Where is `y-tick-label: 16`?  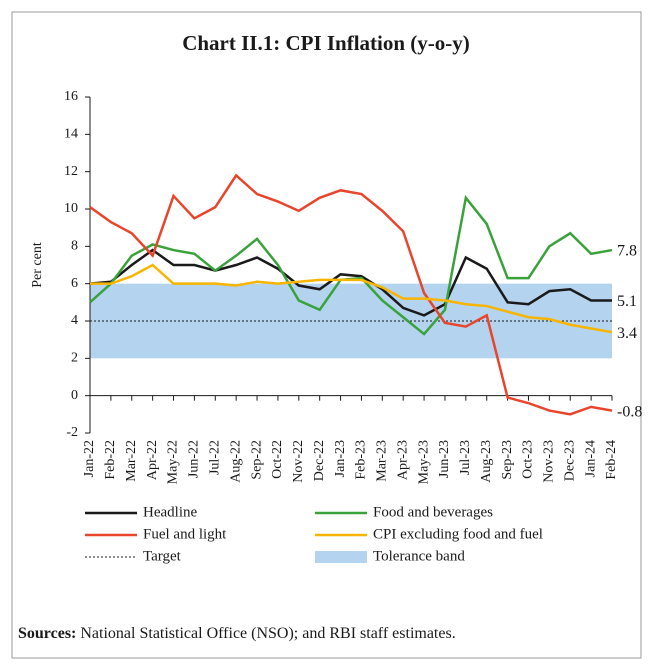 y-tick-label: 16 is located at coordinates (71, 96).